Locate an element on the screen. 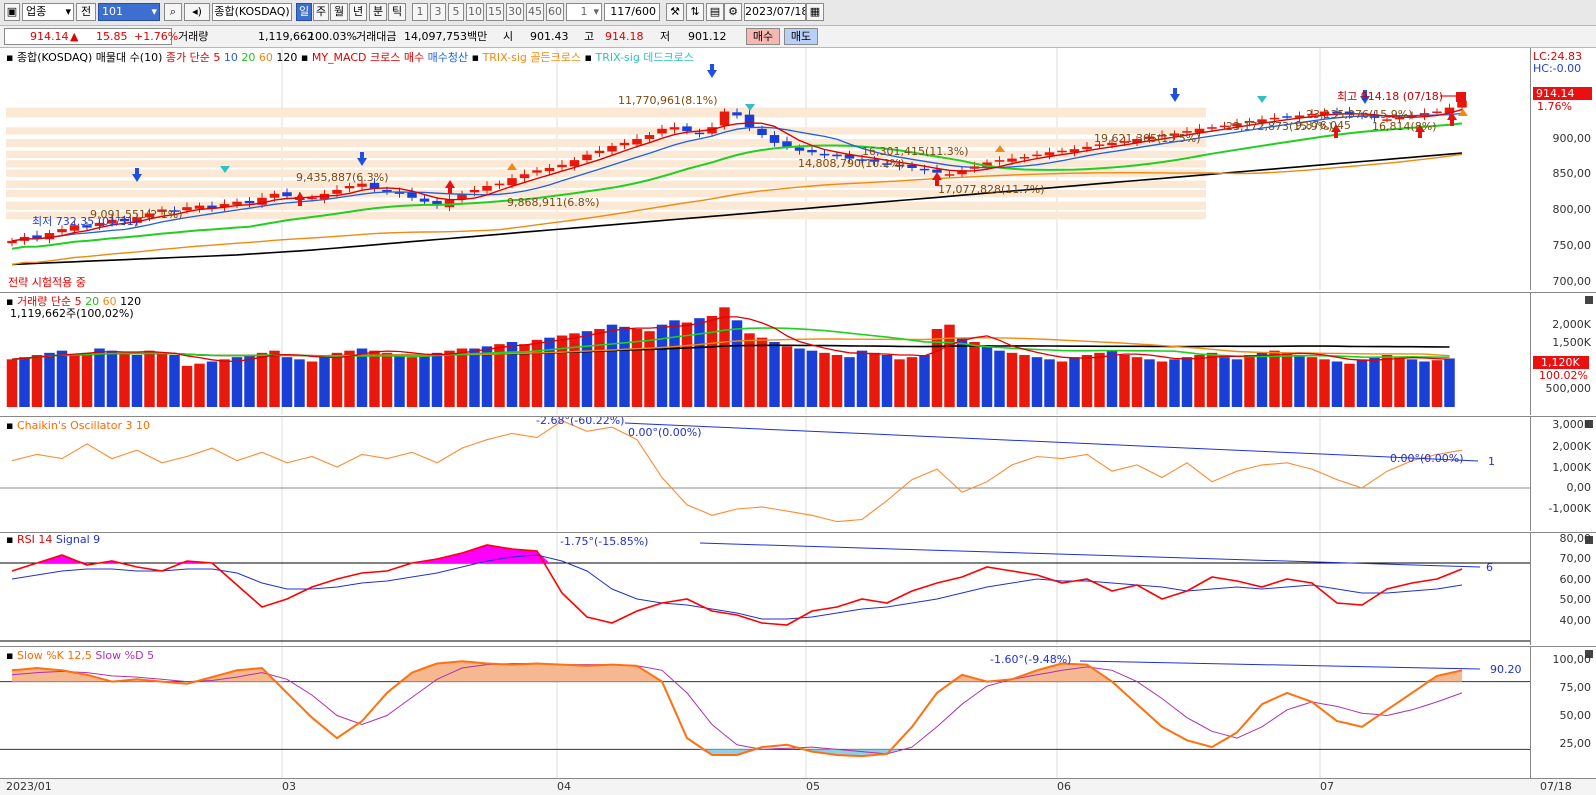 The width and height of the screenshot is (1596, 795). count-select: 1 ▾ is located at coordinates (584, 12).